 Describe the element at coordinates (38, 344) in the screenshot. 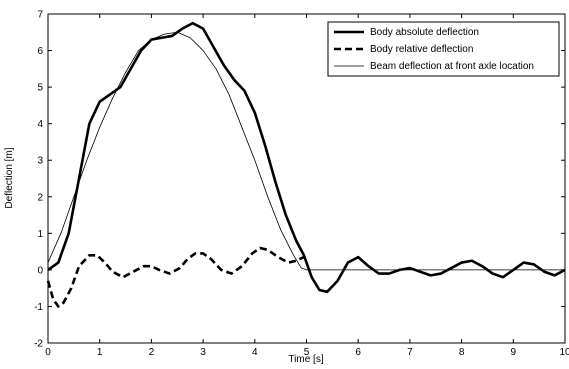

I see `y-tick-label: -2` at that location.